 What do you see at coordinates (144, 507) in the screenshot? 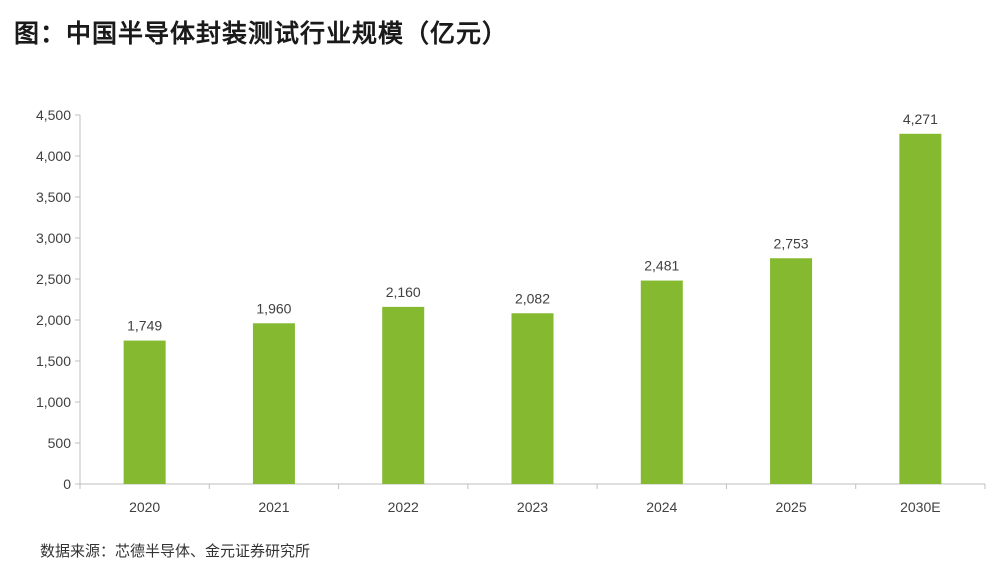
I see `x-tick-label-2020: 2020` at bounding box center [144, 507].